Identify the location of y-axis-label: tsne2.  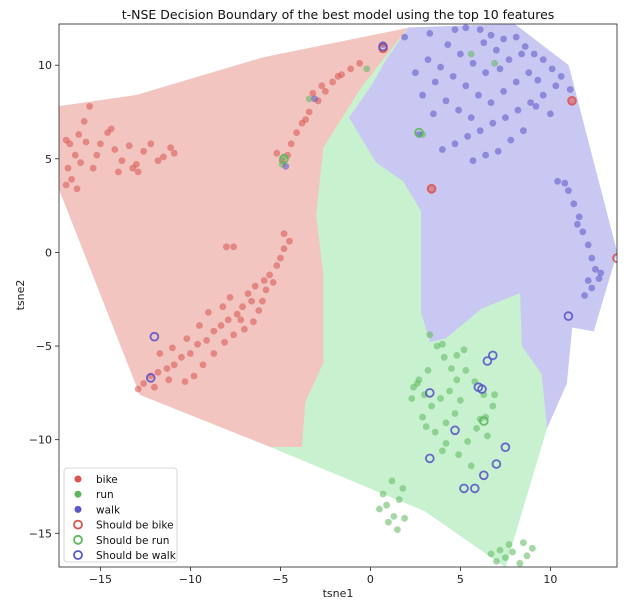
(20, 295).